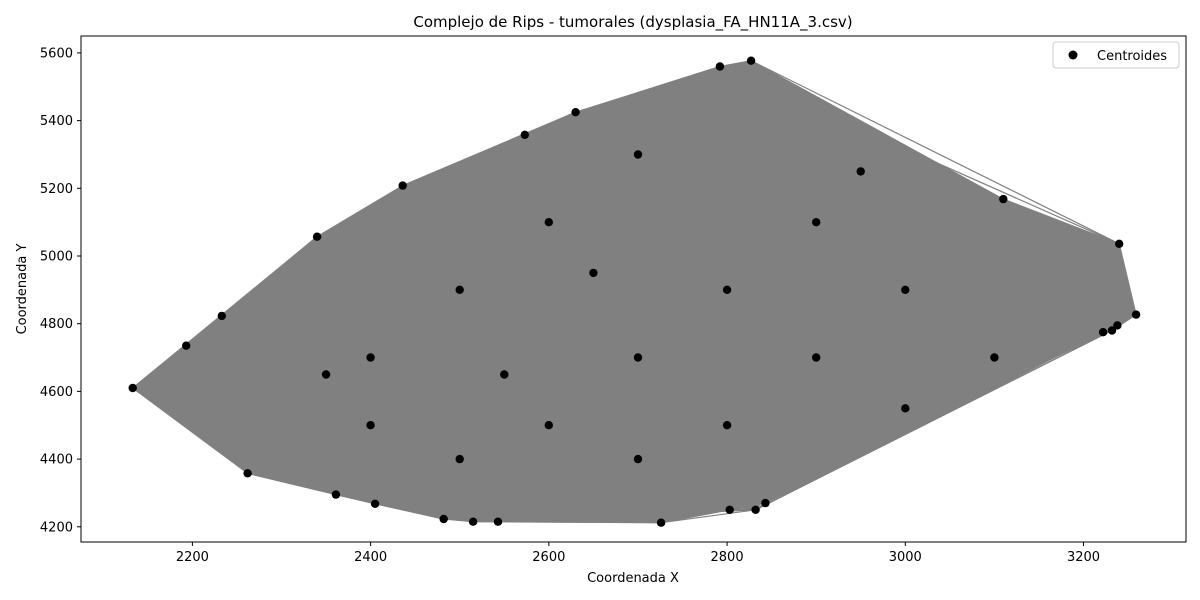  Describe the element at coordinates (370, 557) in the screenshot. I see `x-tick-label: 2400` at that location.